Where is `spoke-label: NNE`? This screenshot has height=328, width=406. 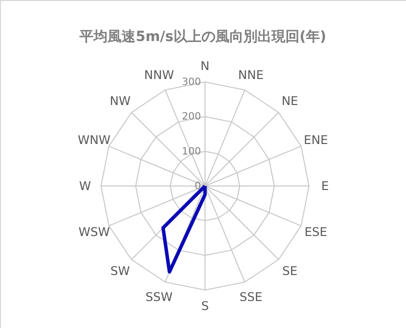
spoke-label: NNE is located at coordinates (251, 75).